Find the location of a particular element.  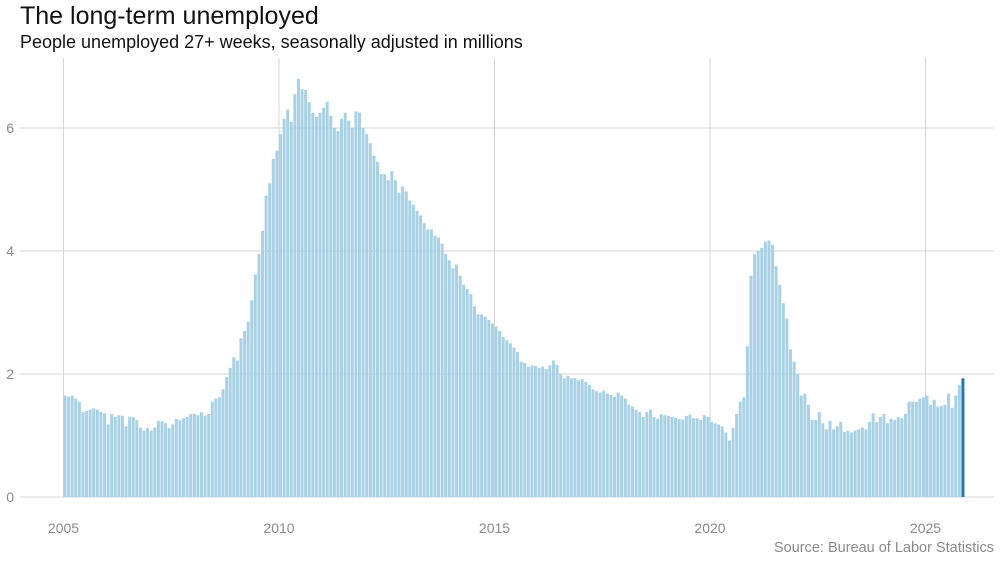

x-tick-label: 2015 is located at coordinates (494, 528).